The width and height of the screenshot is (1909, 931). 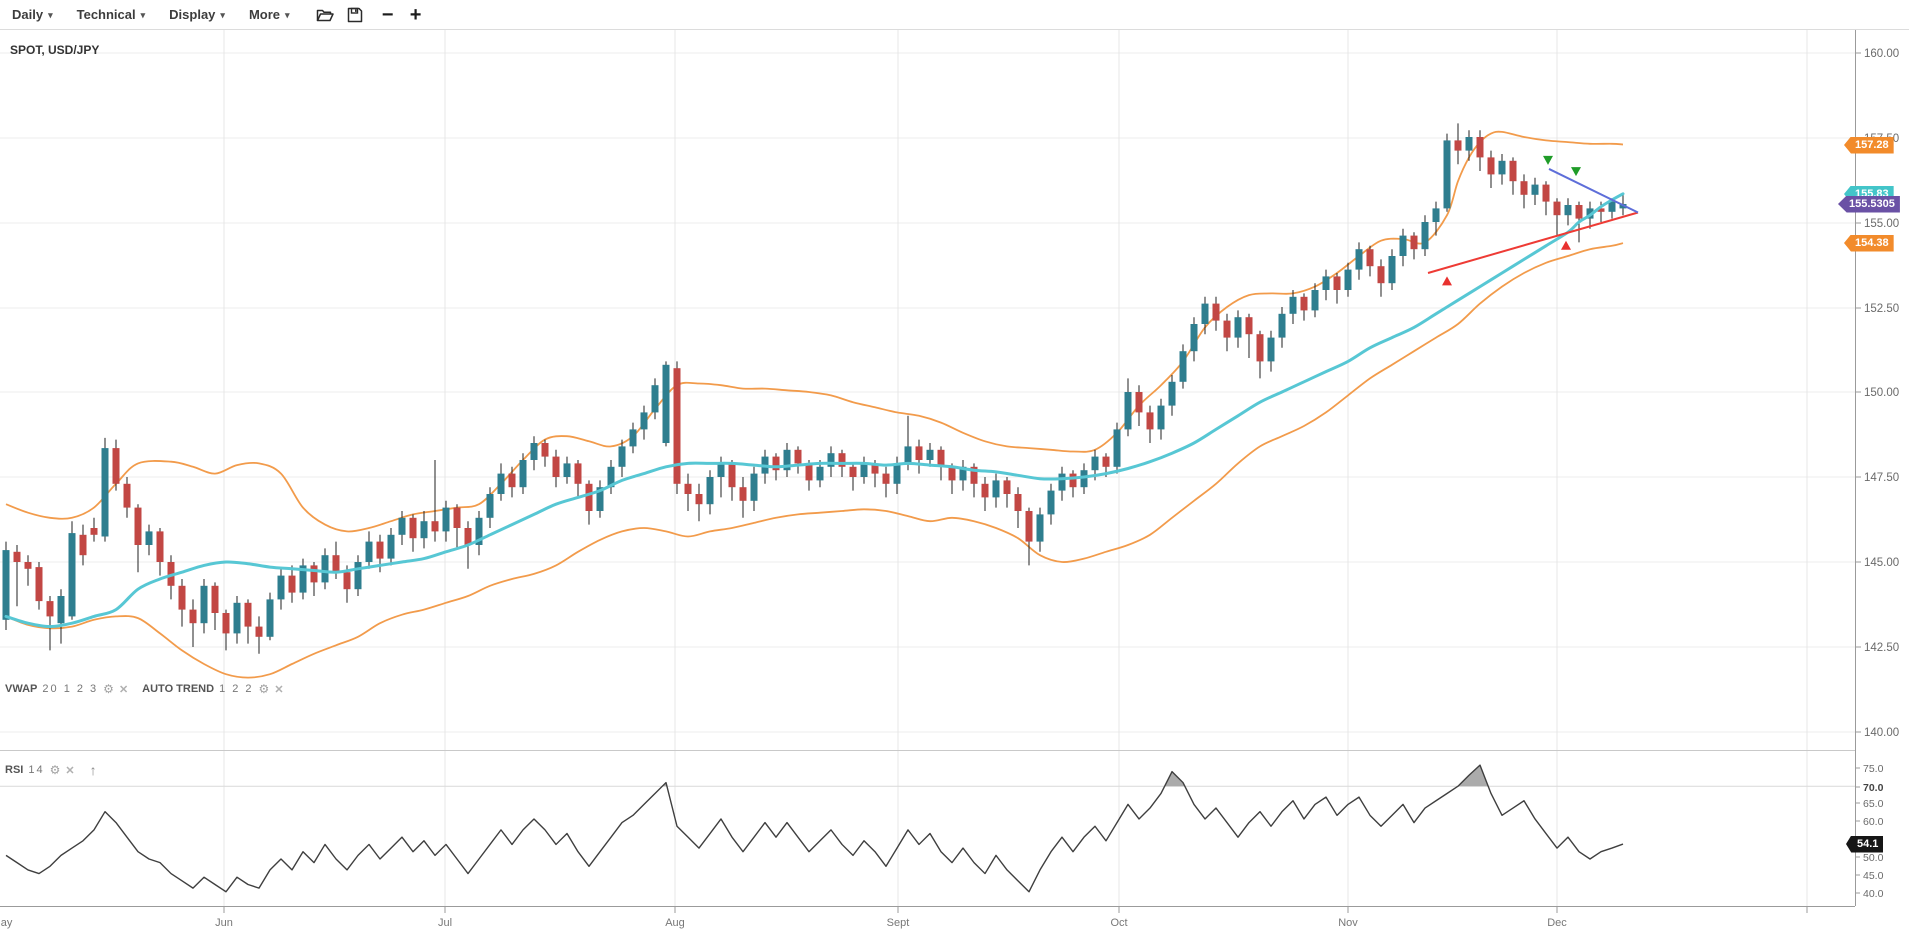 I want to click on month-axis-label: Nov, so click(x=1348, y=923).